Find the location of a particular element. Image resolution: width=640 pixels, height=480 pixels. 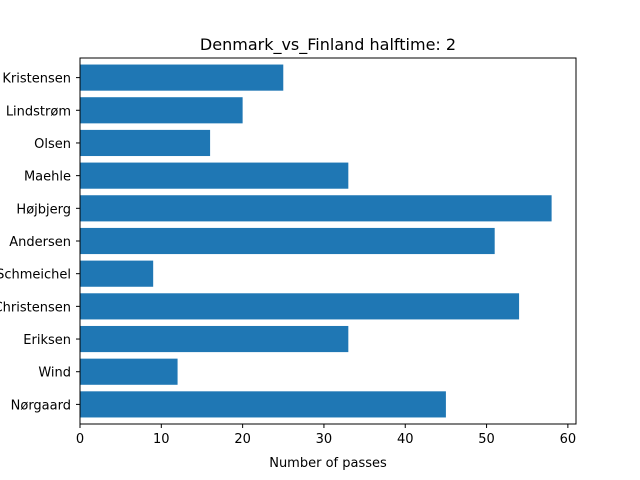

y-tick-label: Andersen is located at coordinates (40, 242).